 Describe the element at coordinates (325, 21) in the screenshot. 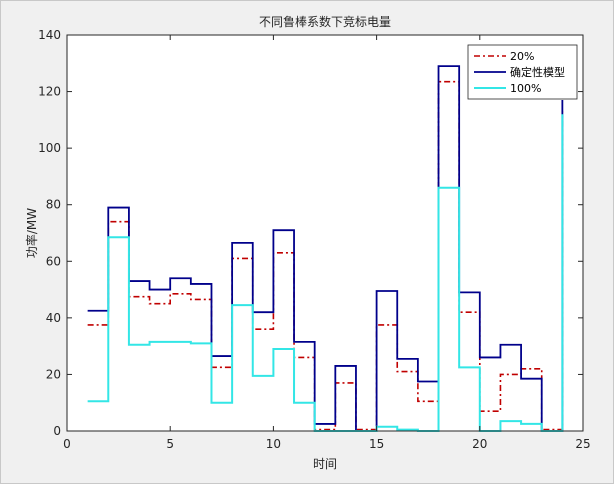

I see `chart-title: 不同鲁棒系数下竞标电量` at that location.